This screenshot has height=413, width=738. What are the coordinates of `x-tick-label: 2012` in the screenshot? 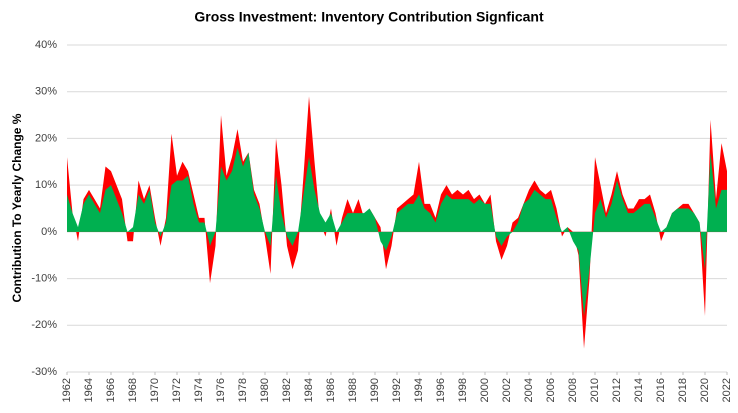 It's located at (617, 390).